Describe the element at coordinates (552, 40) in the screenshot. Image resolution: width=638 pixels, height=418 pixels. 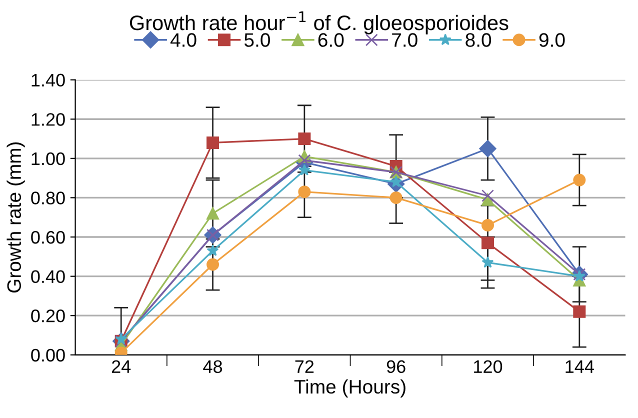
I see `legend-label: 9.0` at that location.